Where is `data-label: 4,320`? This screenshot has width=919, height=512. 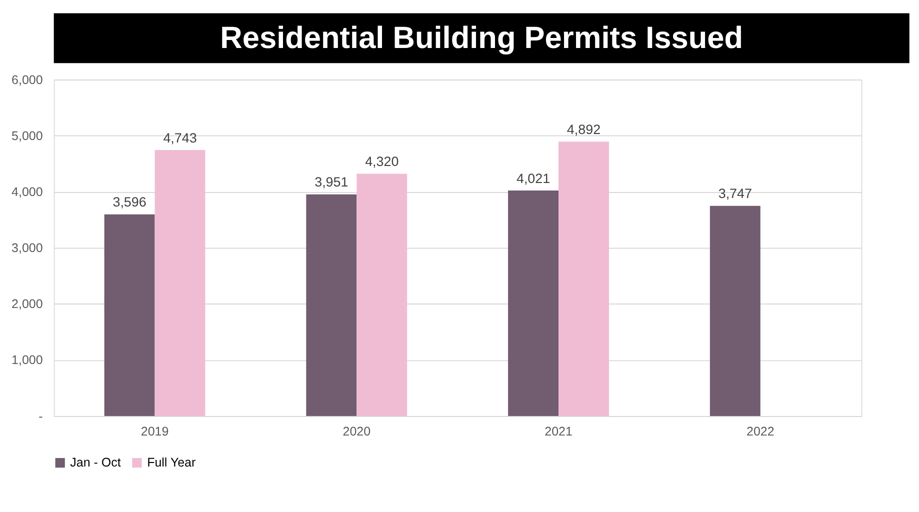 data-label: 4,320 is located at coordinates (382, 162).